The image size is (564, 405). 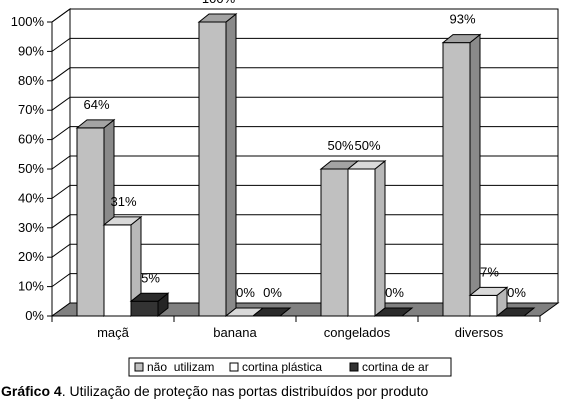 I want to click on y-tick-label: 40%, so click(x=31, y=197).